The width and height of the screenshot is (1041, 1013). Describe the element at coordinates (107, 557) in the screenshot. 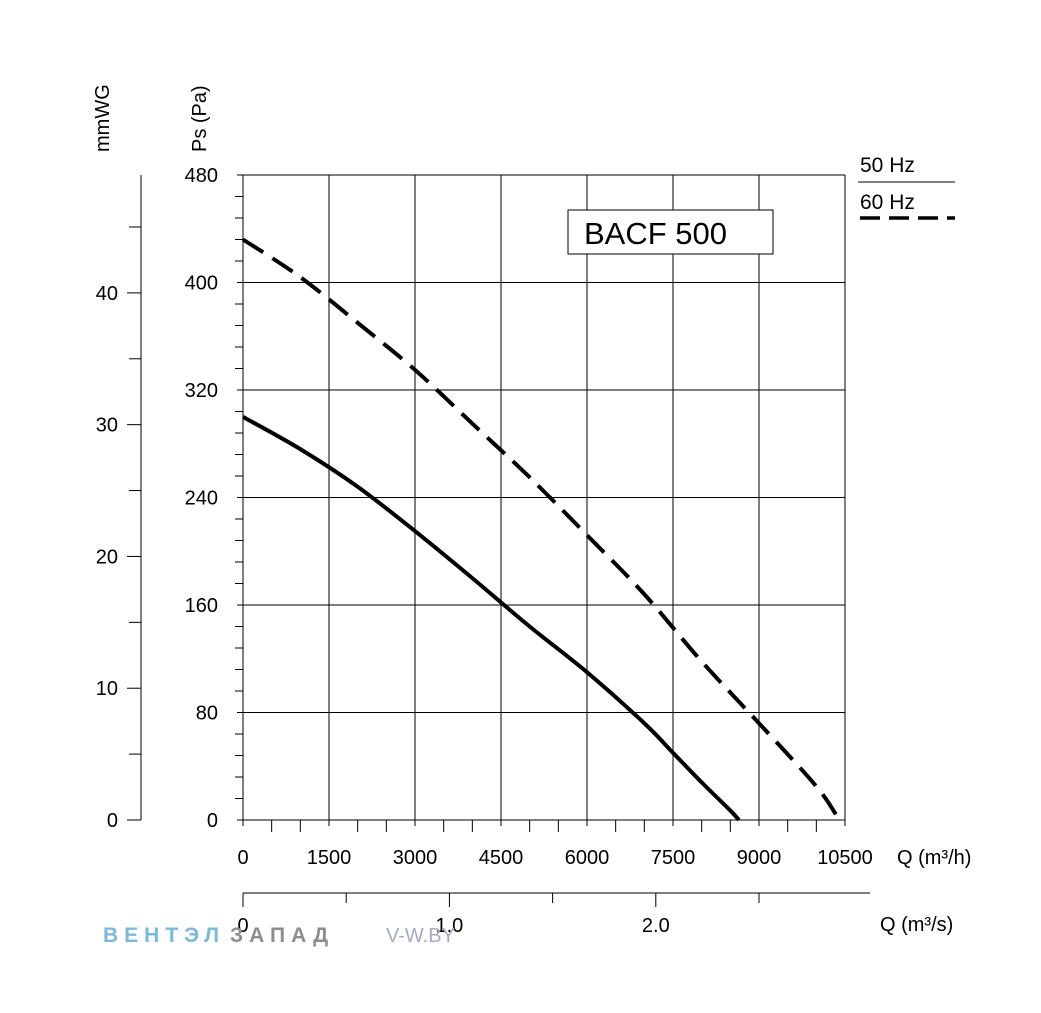

I see `mmwg-tick-label: 20` at that location.